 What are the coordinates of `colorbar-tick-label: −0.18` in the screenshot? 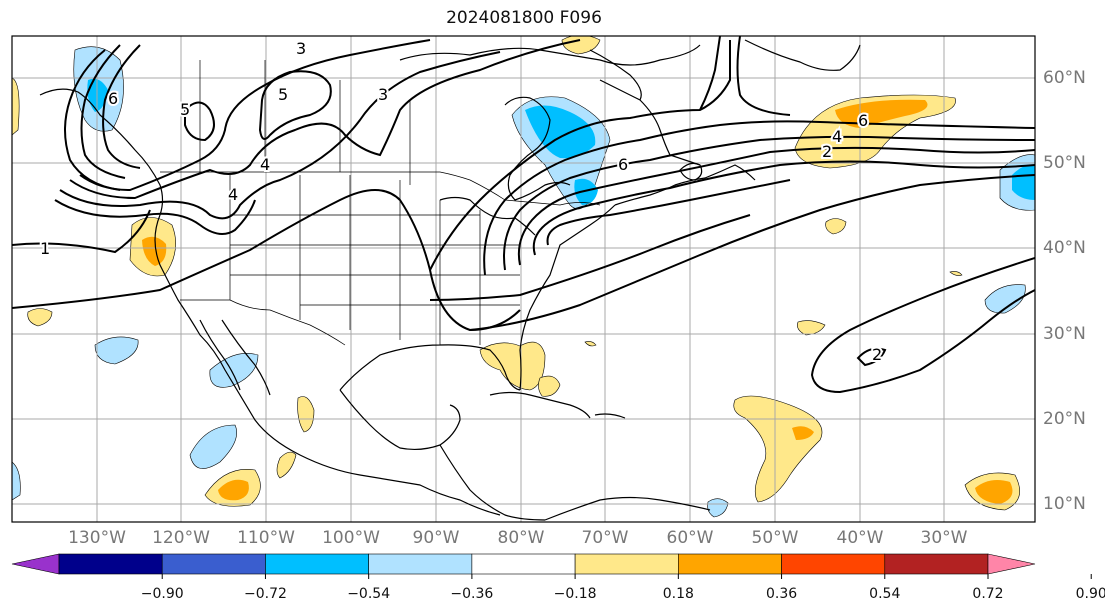 It's located at (575, 594).